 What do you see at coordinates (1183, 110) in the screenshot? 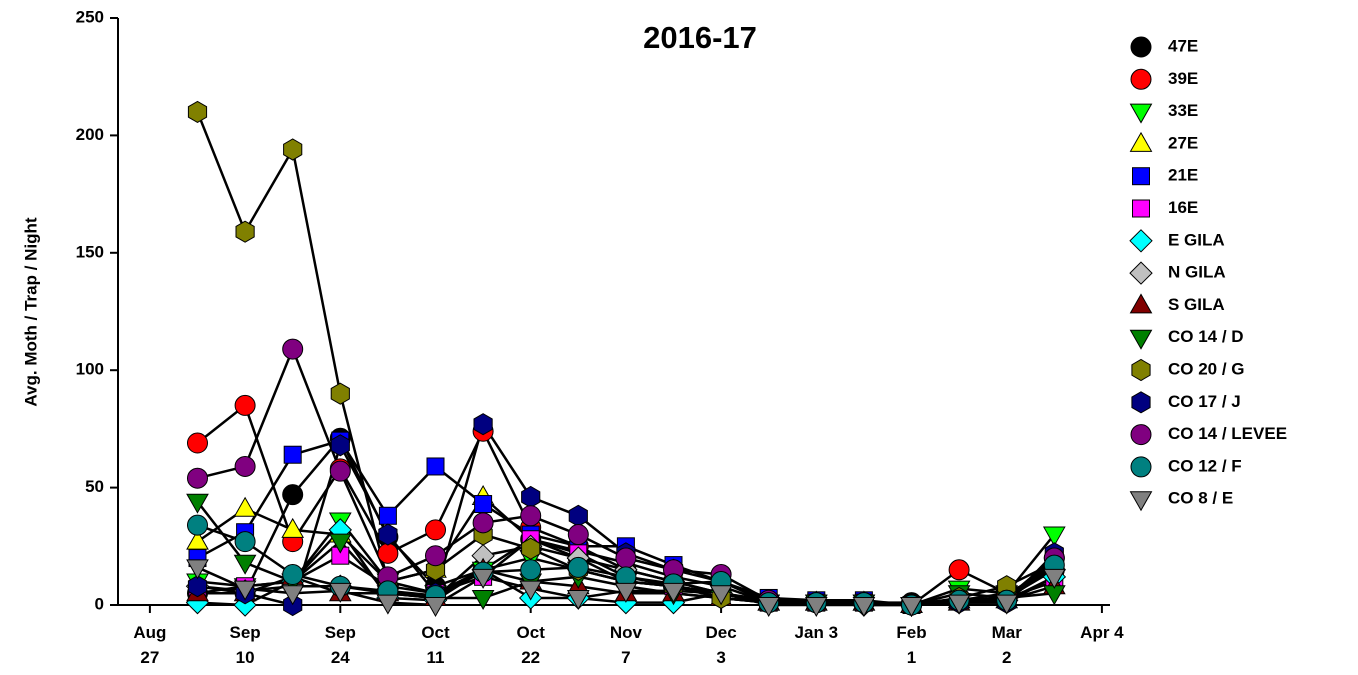
I see `legend-label: 33E` at bounding box center [1183, 110].